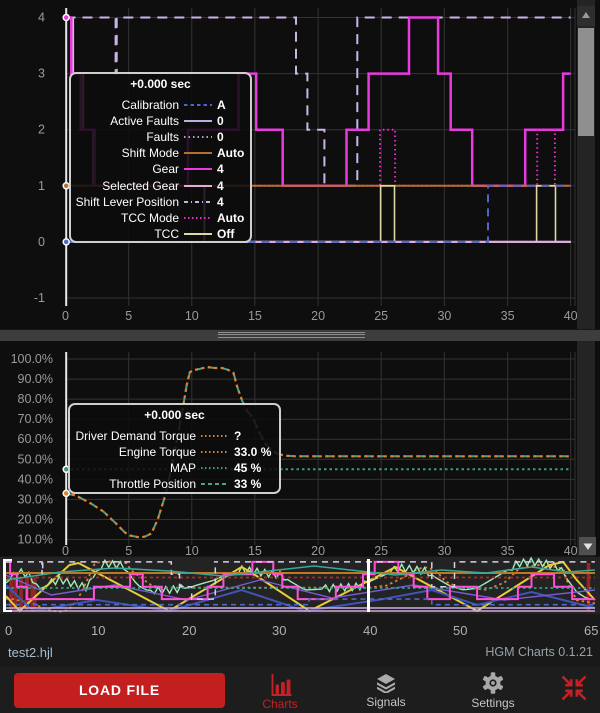 The width and height of the screenshot is (600, 713). I want to click on svg-text: 2, so click(41, 130).